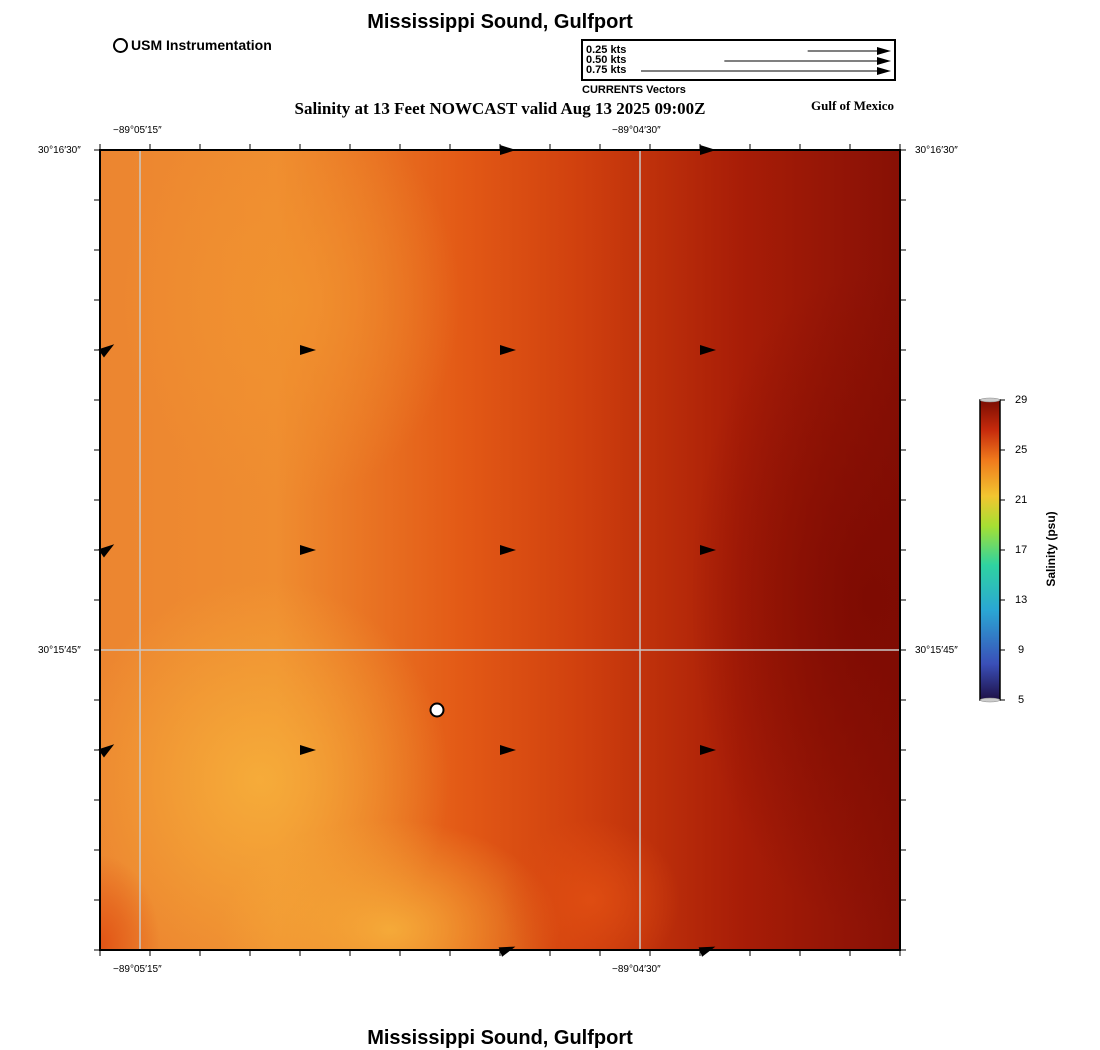 The height and width of the screenshot is (1050, 1100). What do you see at coordinates (992, 550) in the screenshot?
I see `salinity-colorbar` at bounding box center [992, 550].